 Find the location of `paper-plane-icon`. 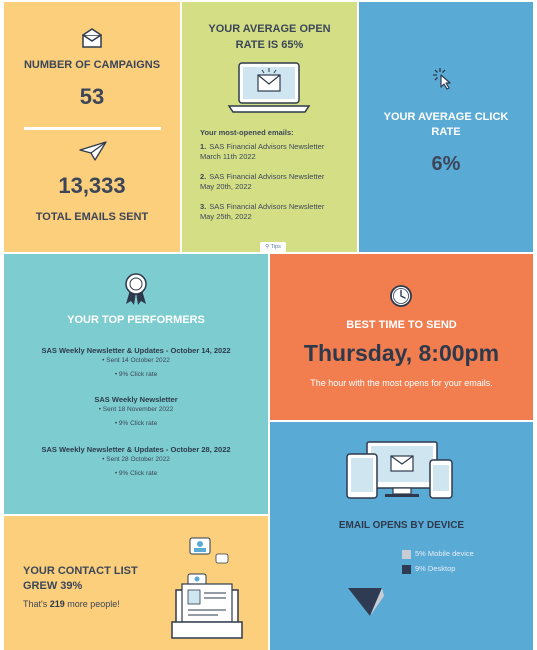

paper-plane-icon is located at coordinates (93, 151).